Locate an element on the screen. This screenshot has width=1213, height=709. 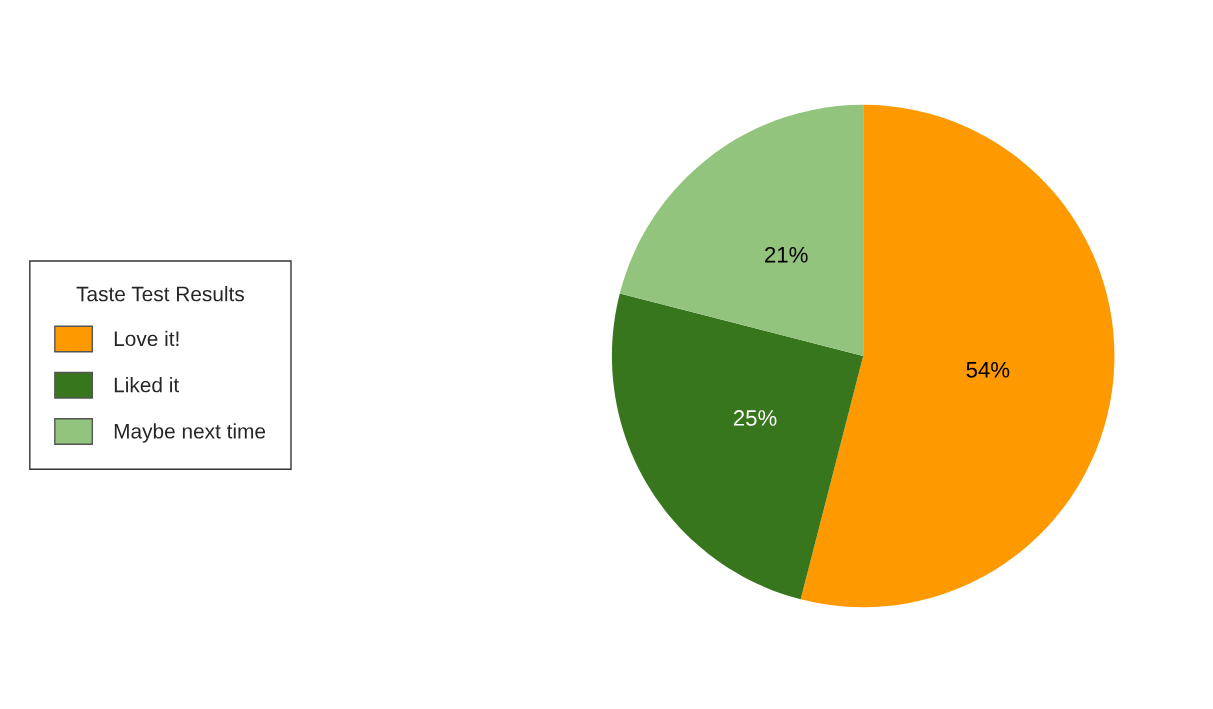
legend-label: Liked it is located at coordinates (147, 385).